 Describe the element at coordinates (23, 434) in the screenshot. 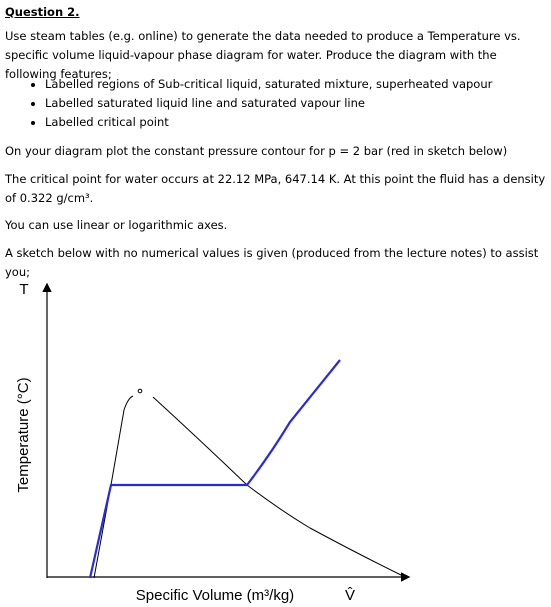

I see `y-axis-label: Temperature (°C)` at that location.